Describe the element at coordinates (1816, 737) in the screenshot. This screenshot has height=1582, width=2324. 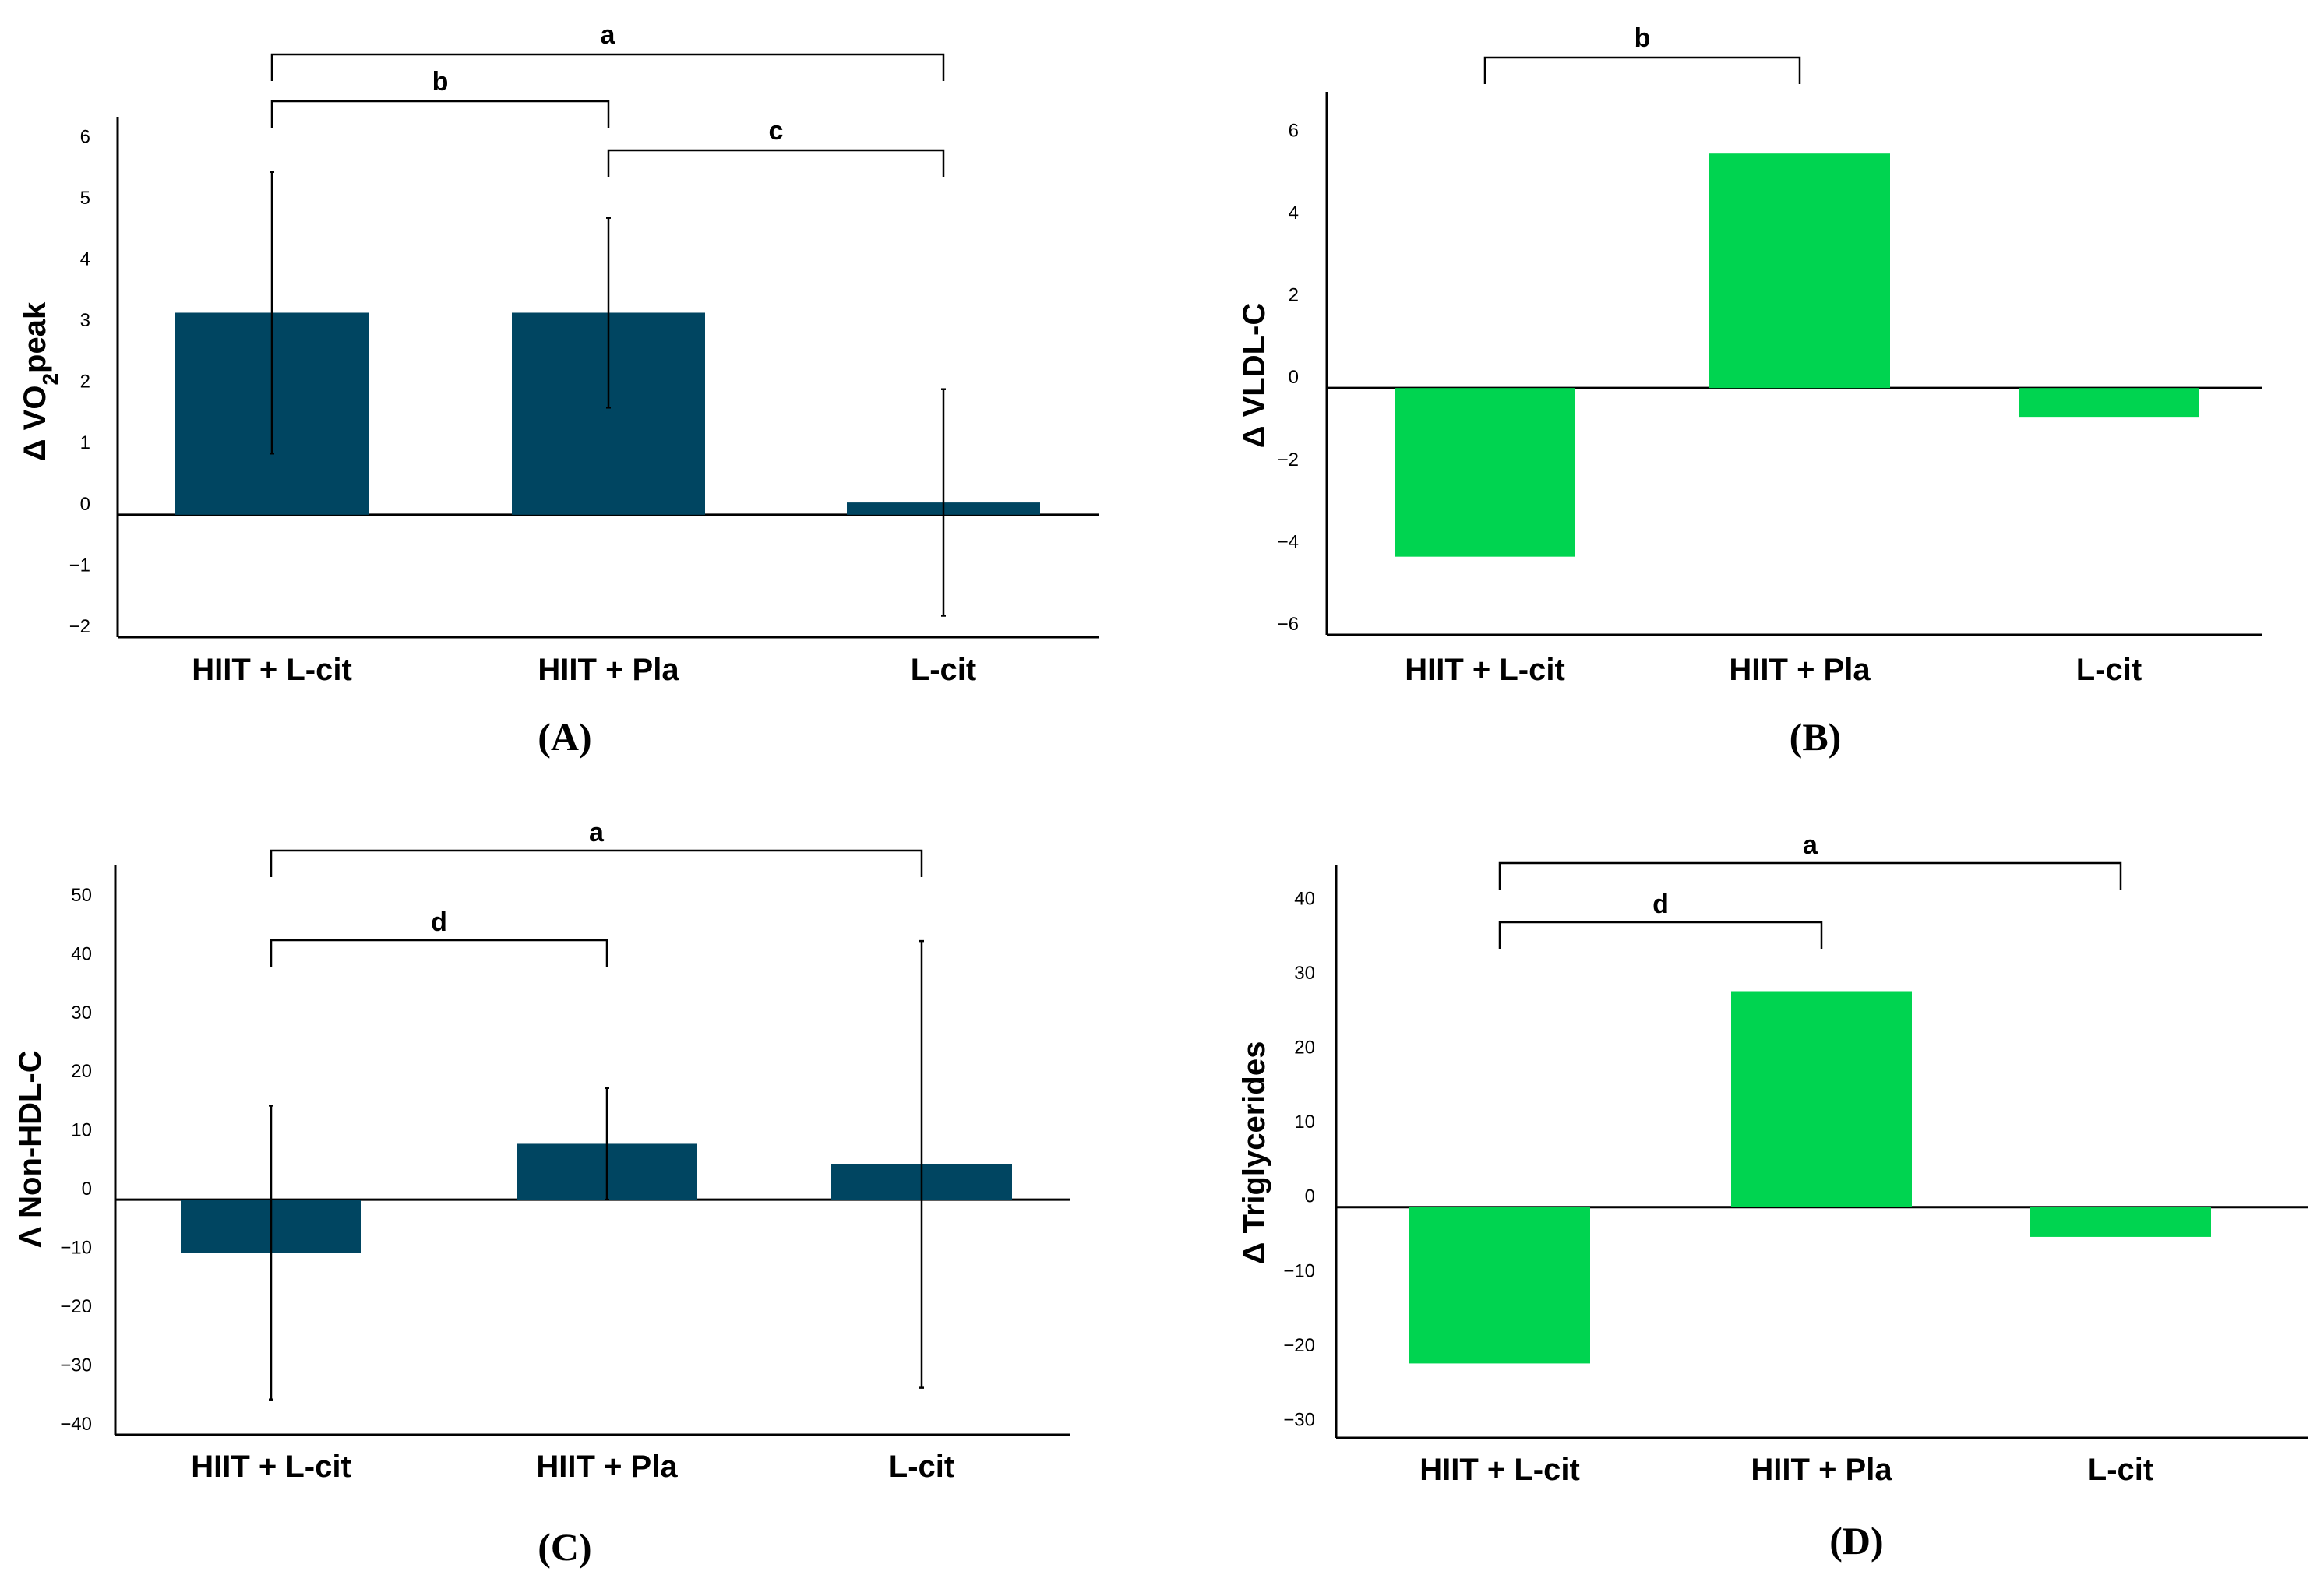
I see `panel-label: (B)` at that location.